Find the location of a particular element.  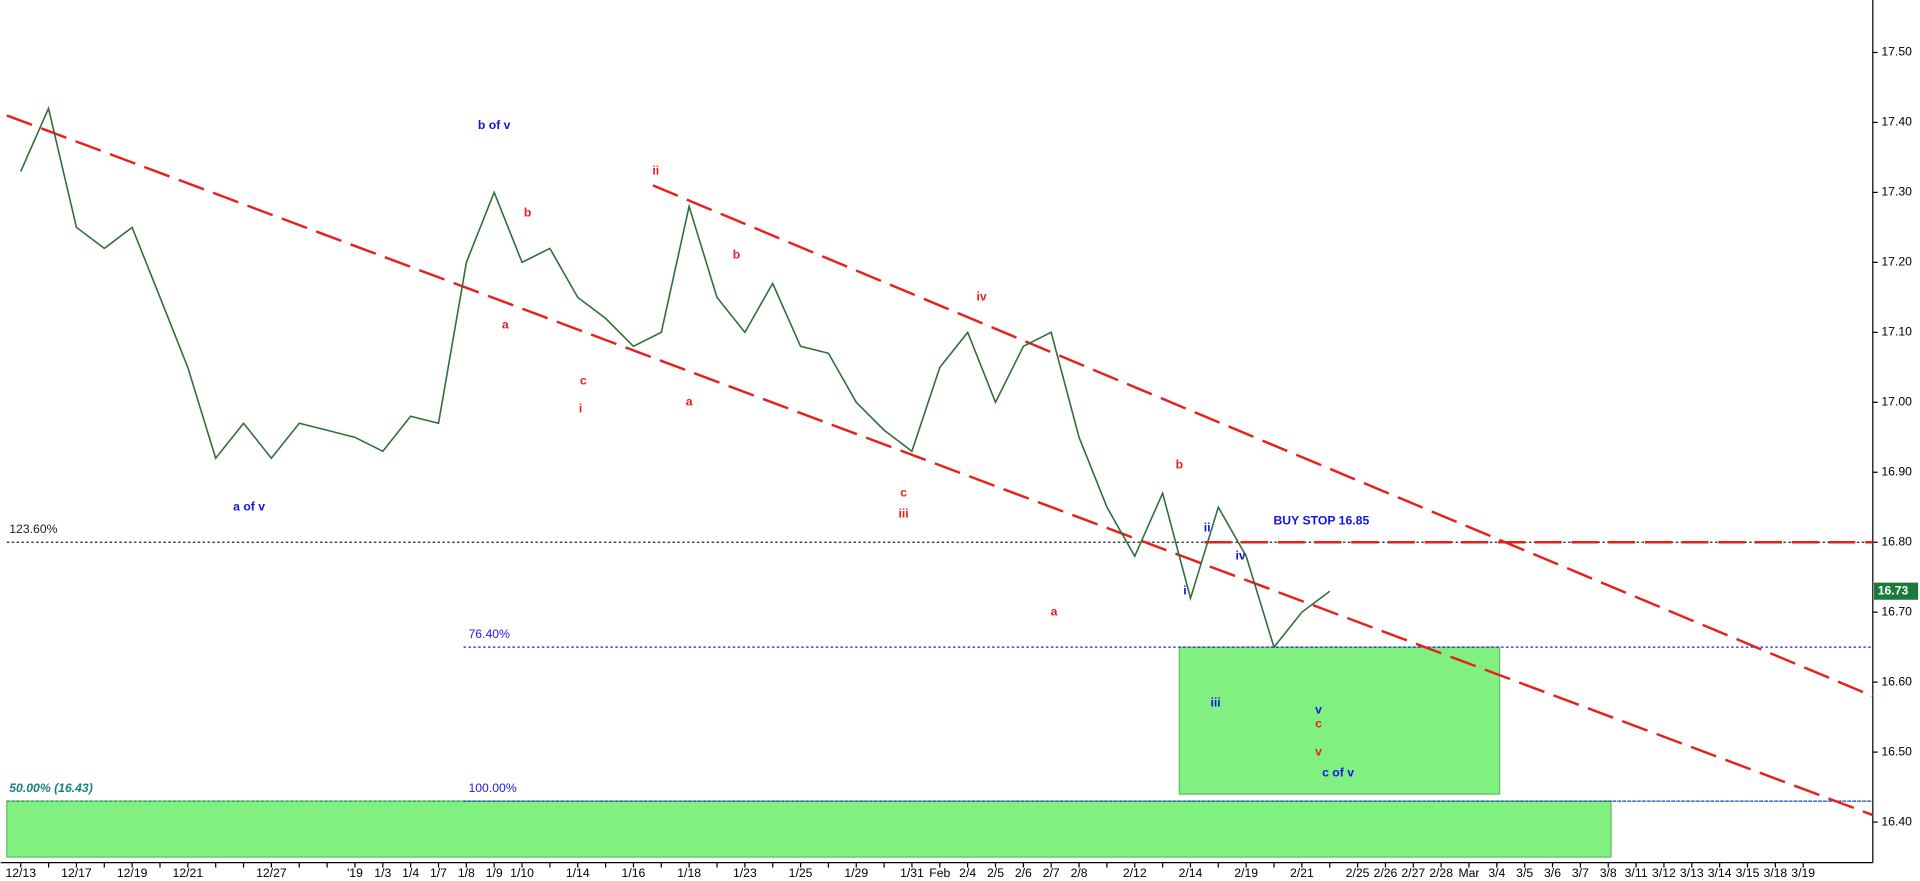

x-tick-label: 2/8 is located at coordinates (1079, 873).